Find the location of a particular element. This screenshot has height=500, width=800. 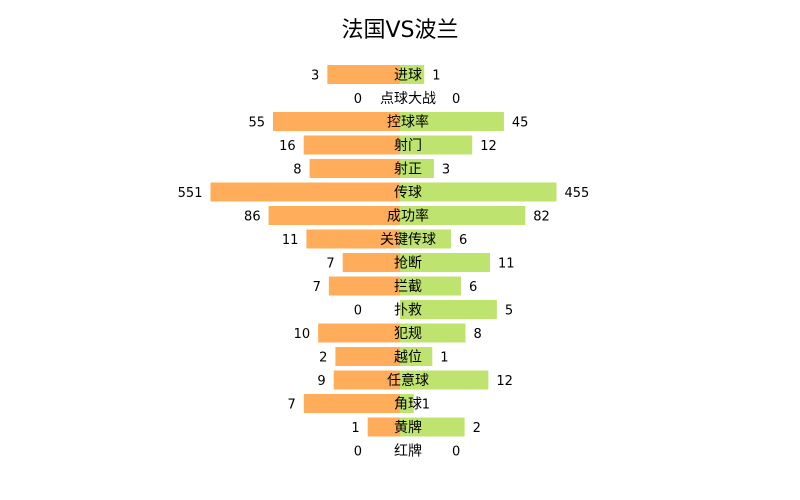

value-label-right: 45 is located at coordinates (520, 123).